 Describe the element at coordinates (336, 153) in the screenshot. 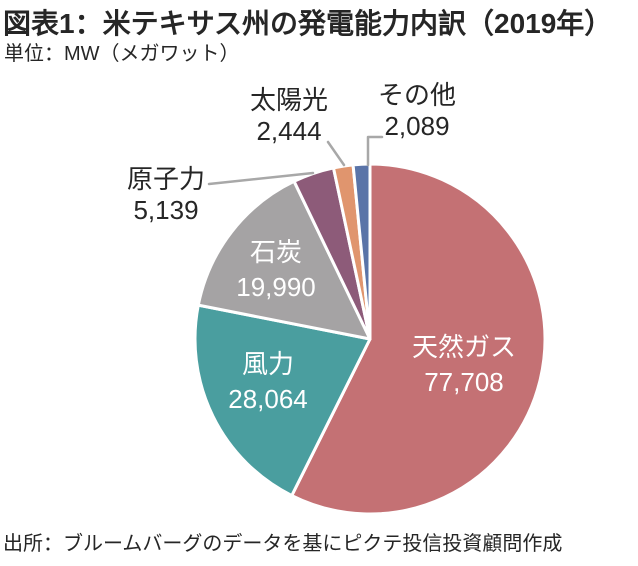

I see `leader-line-solar` at that location.